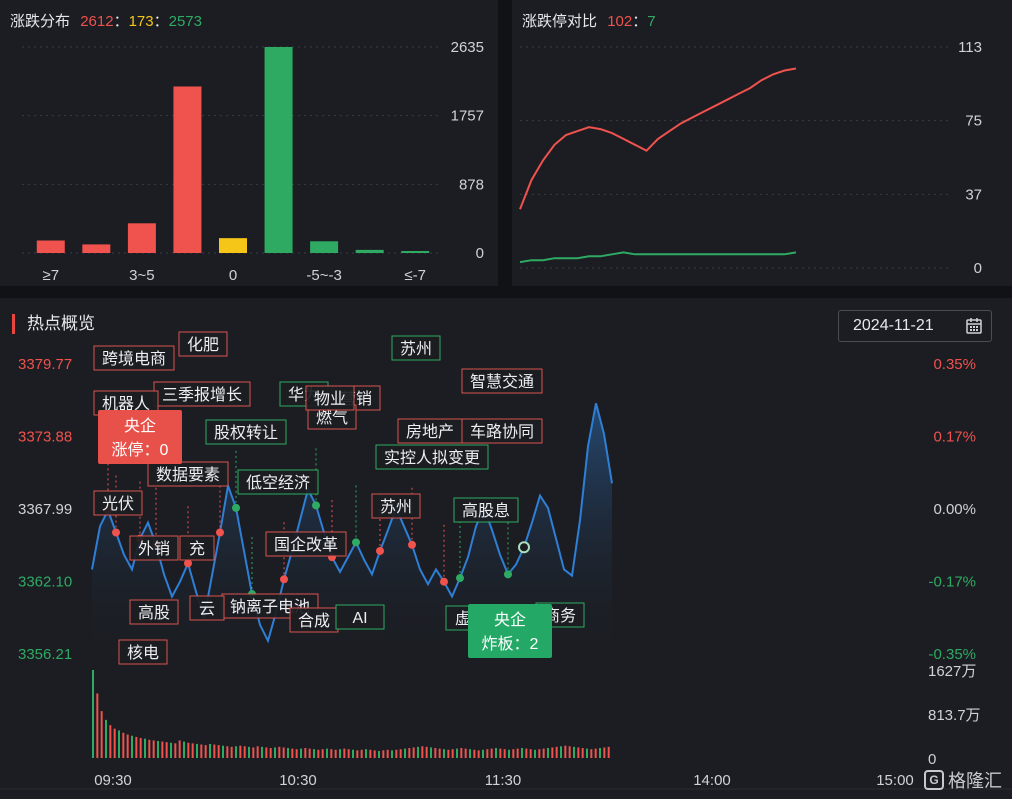  What do you see at coordinates (332, 418) in the screenshot?
I see `hot-tag-label: 燃气` at bounding box center [332, 418].